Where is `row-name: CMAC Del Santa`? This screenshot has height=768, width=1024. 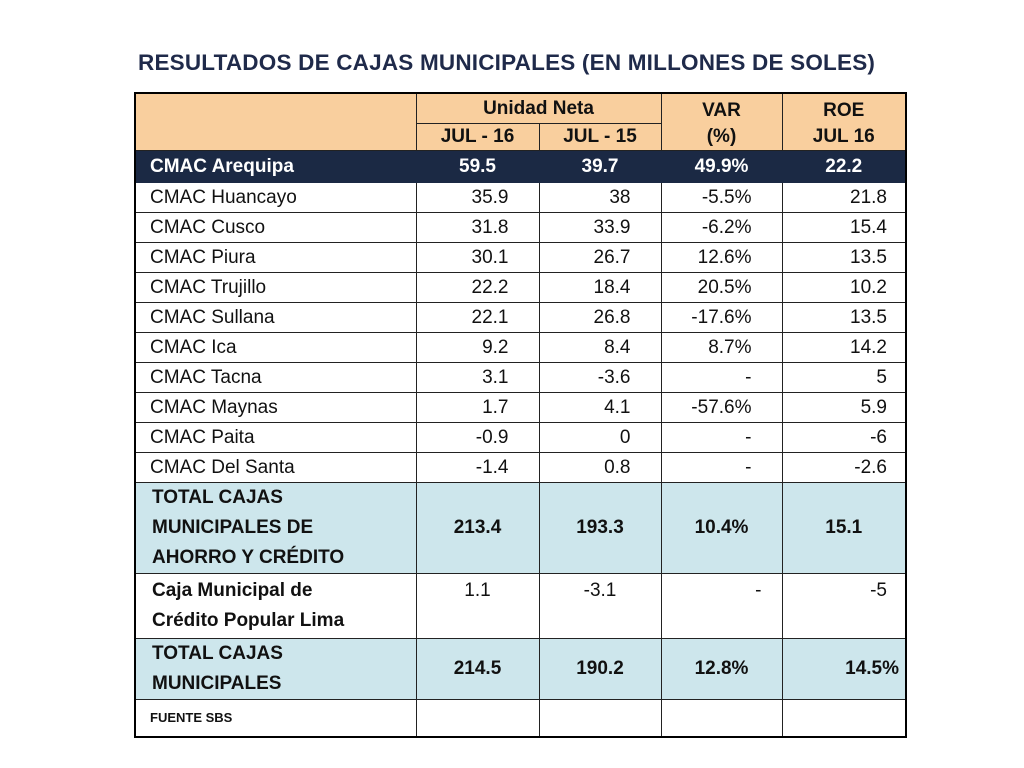
row-name: CMAC Del Santa is located at coordinates (275, 467).